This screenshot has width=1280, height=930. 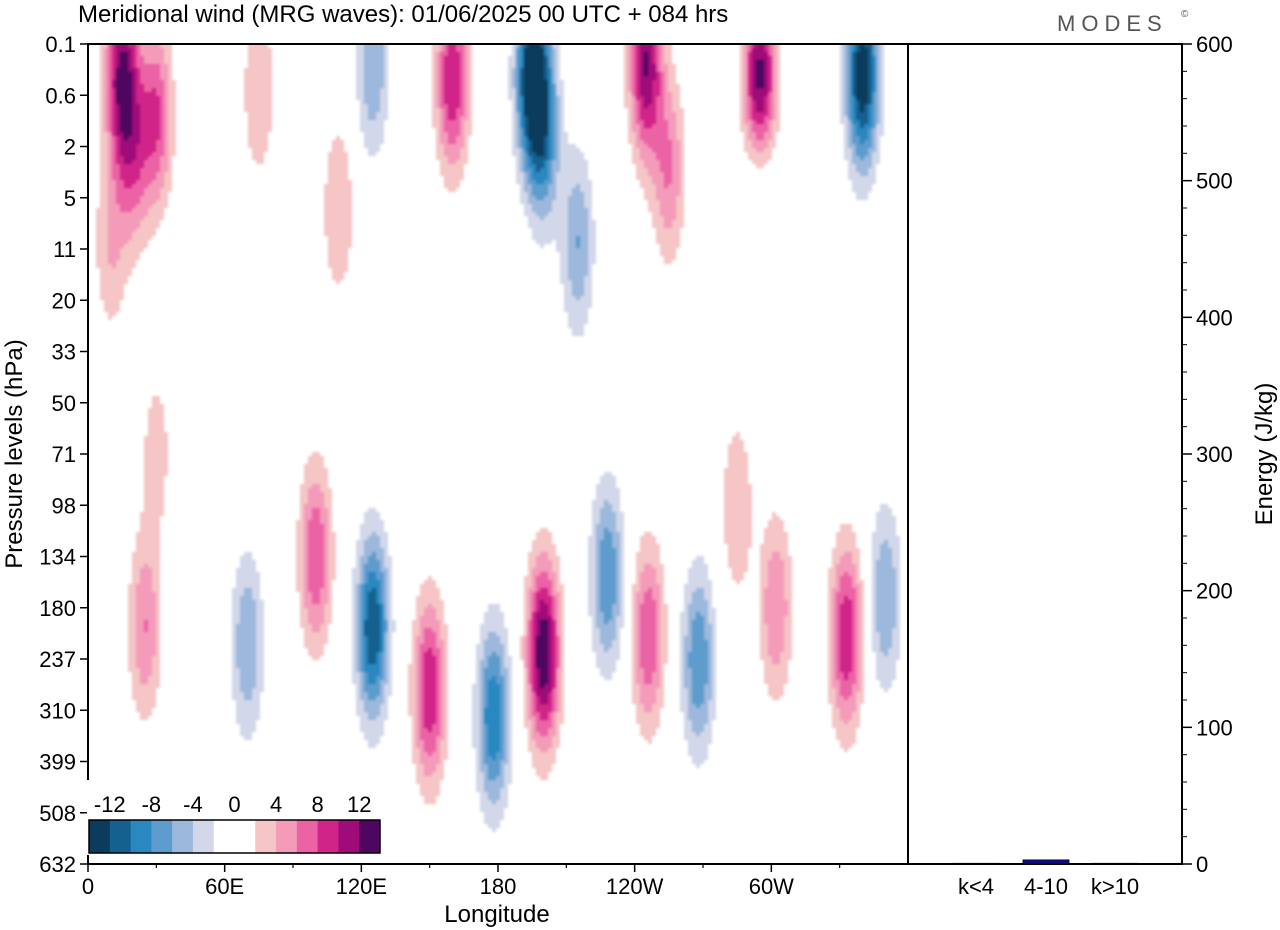 What do you see at coordinates (60, 95) in the screenshot?
I see `y-tick-label: 0.6` at bounding box center [60, 95].